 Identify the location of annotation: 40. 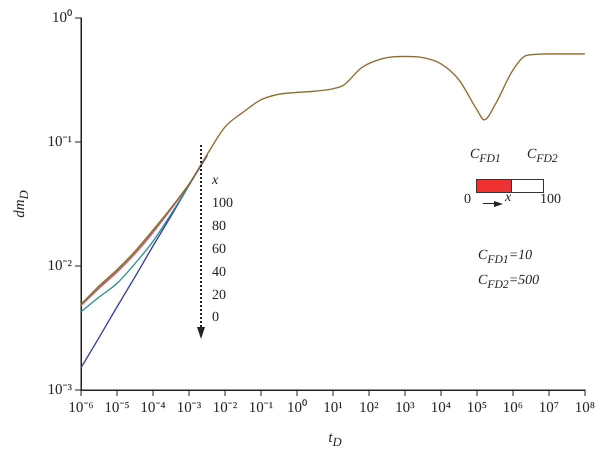
(219, 273).